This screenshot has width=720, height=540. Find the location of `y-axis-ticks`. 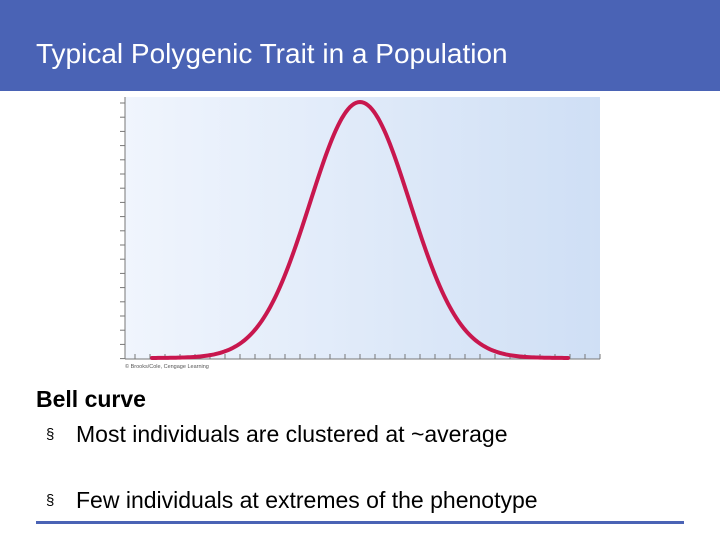

y-axis-ticks is located at coordinates (122, 231).